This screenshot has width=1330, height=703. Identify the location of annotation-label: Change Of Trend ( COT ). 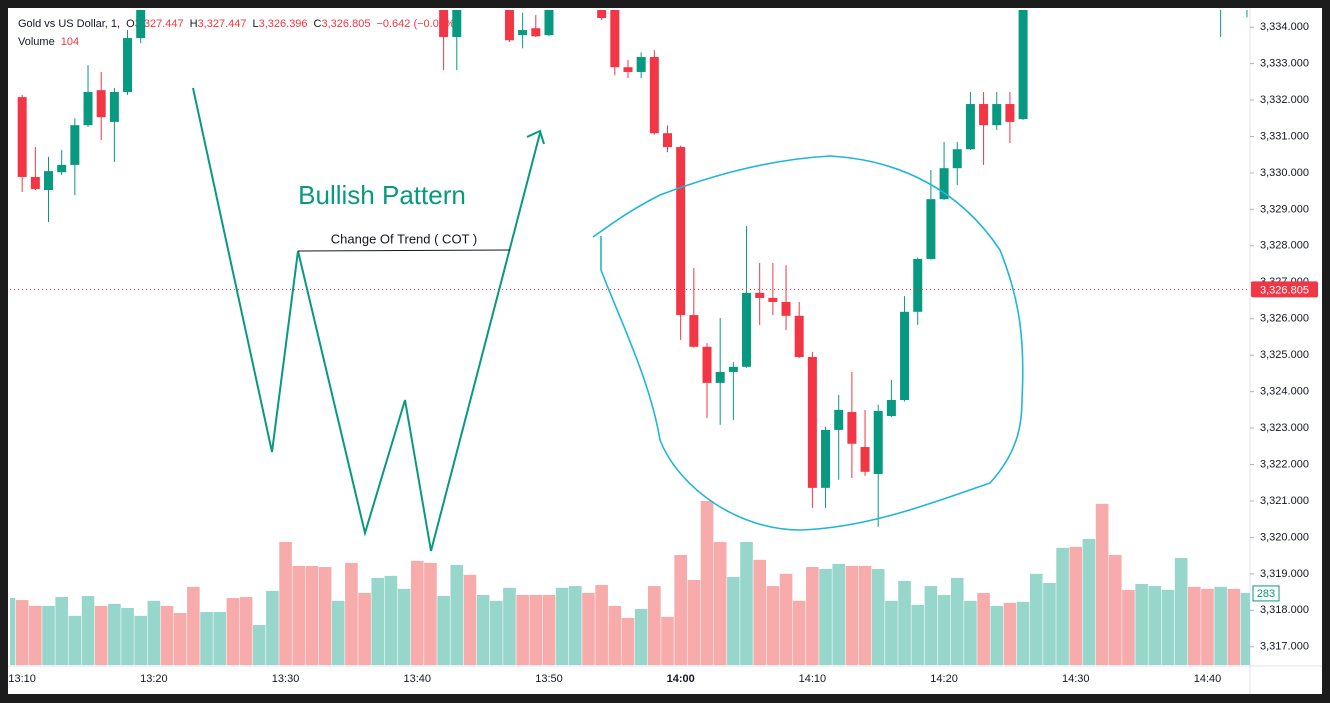
(404, 238).